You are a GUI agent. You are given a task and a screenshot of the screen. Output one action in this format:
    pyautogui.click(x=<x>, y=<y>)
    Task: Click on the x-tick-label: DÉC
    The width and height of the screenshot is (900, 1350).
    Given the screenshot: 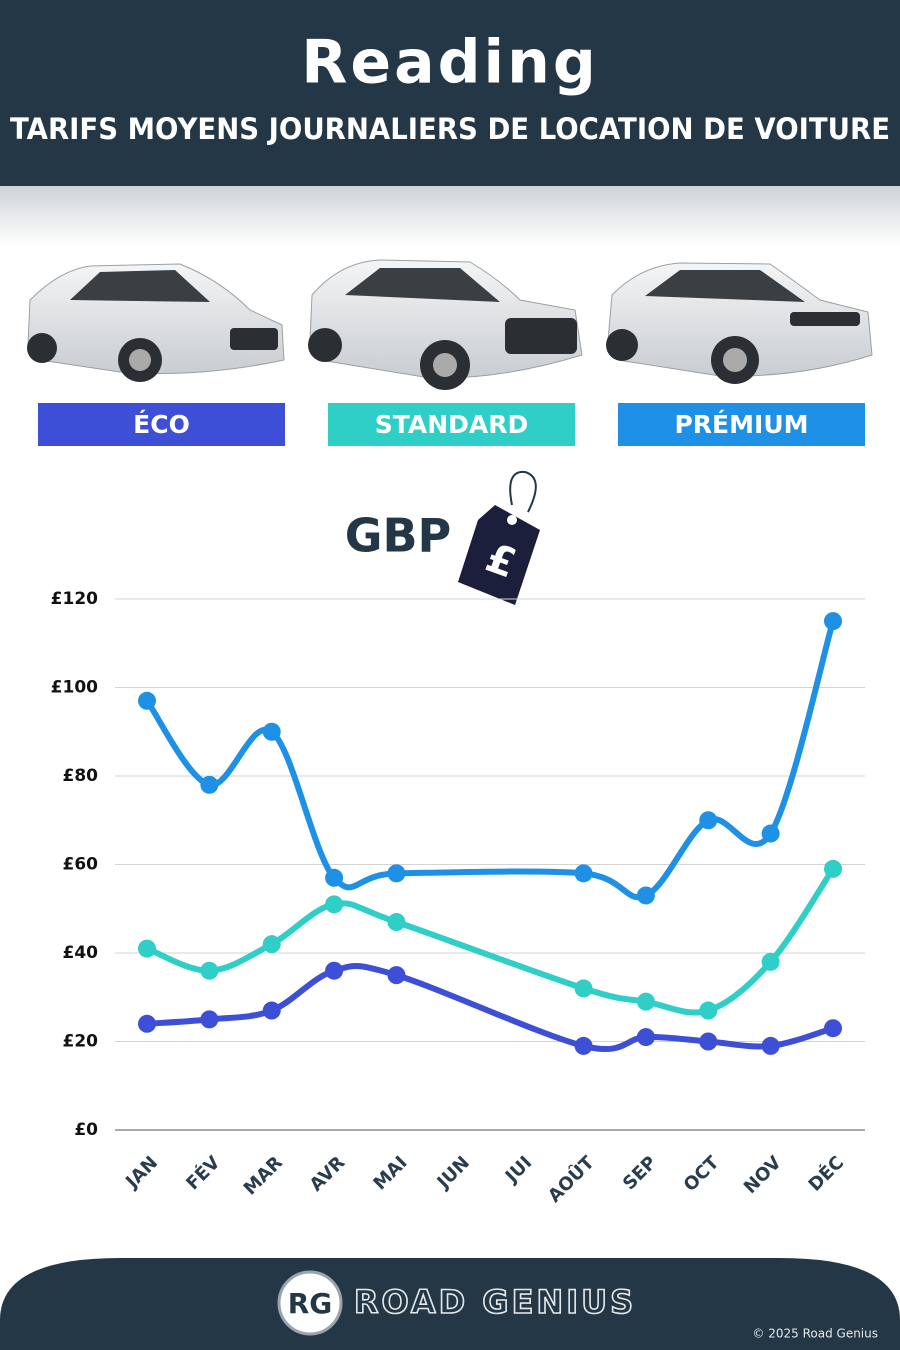 What is the action you would take?
    pyautogui.click(x=826, y=1174)
    